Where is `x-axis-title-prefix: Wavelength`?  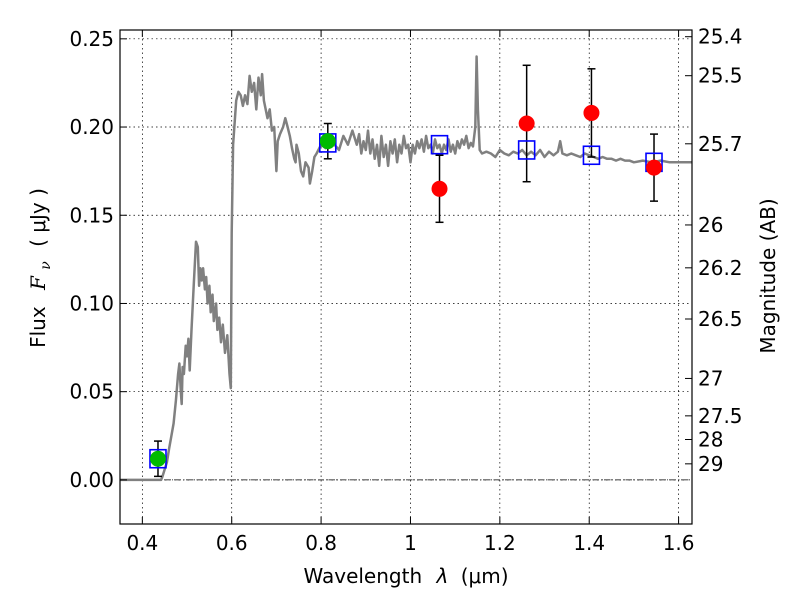 x-axis-title-prefix: Wavelength is located at coordinates (362, 576).